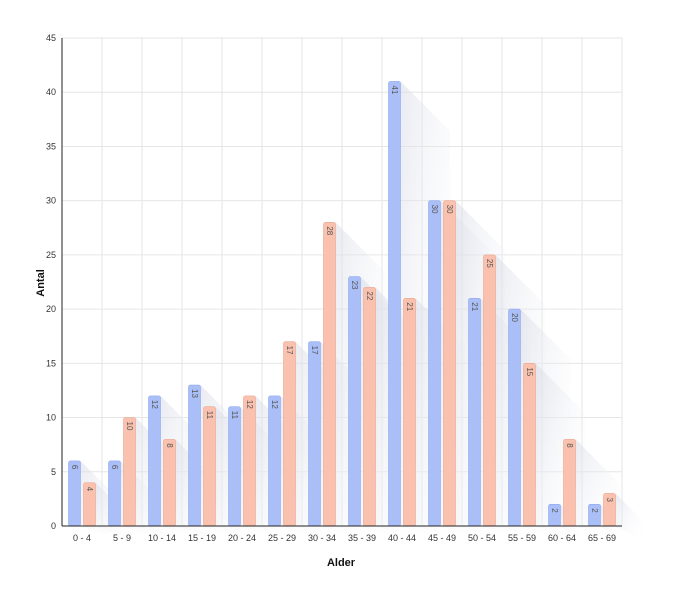 This screenshot has width=690, height=601. I want to click on y-tick-label: 40, so click(51, 92).